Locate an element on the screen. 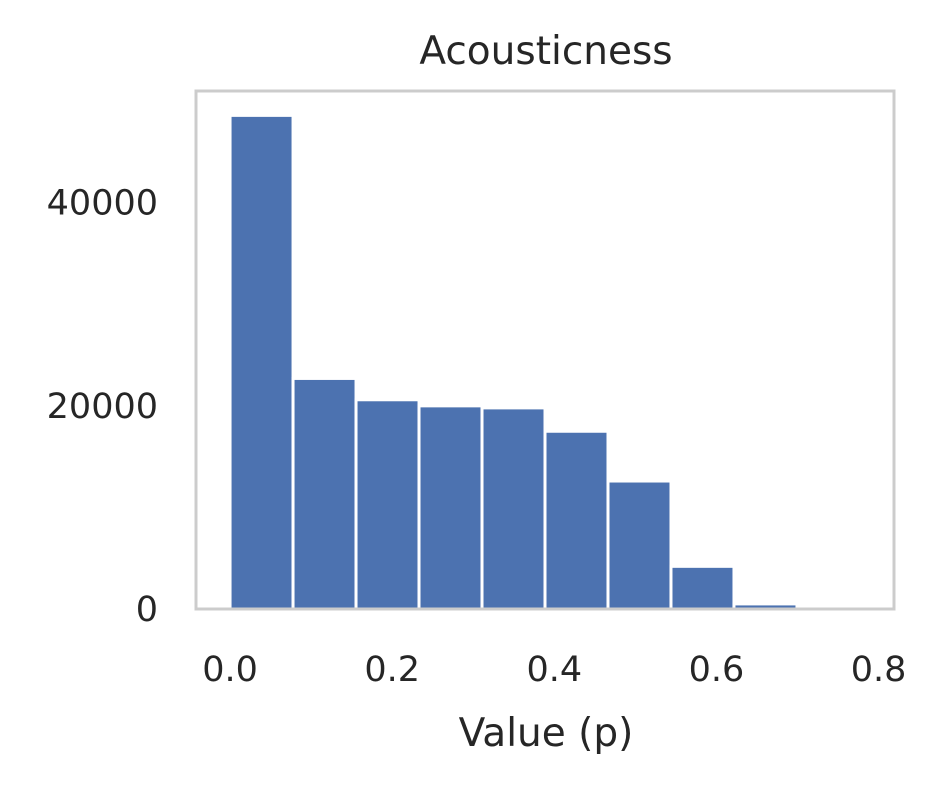 Image resolution: width=939 pixels, height=788 pixels. x-axis-label: Value (p) is located at coordinates (546, 733).